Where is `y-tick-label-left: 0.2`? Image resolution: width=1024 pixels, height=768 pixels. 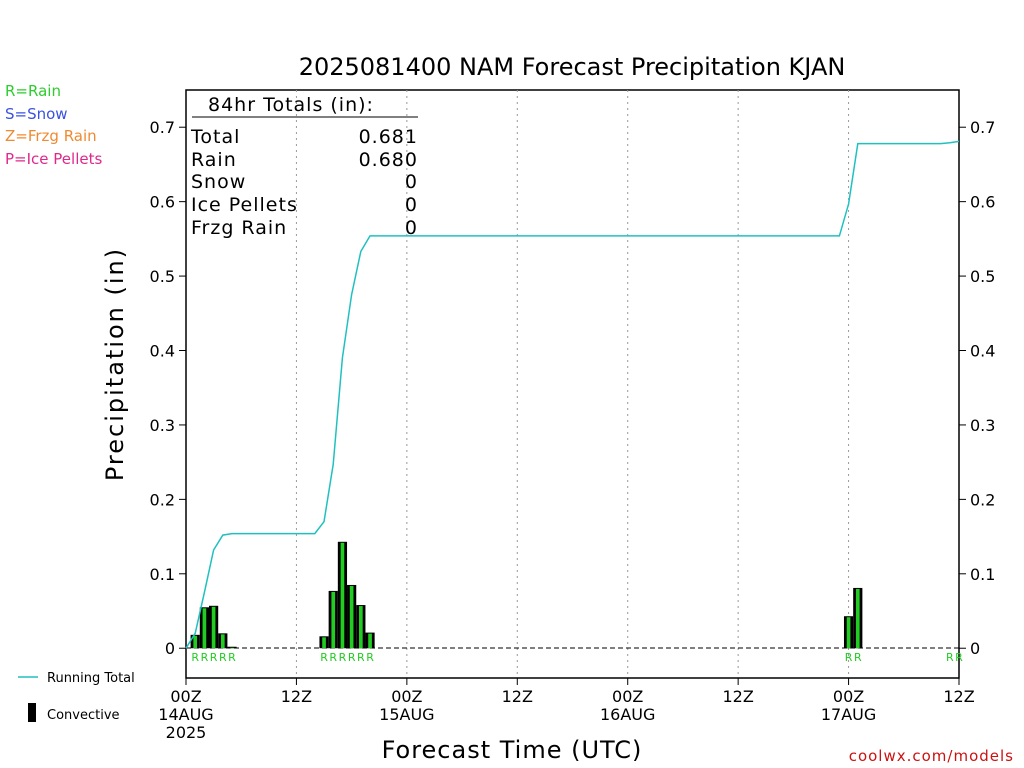
y-tick-label-left: 0.2 is located at coordinates (162, 499).